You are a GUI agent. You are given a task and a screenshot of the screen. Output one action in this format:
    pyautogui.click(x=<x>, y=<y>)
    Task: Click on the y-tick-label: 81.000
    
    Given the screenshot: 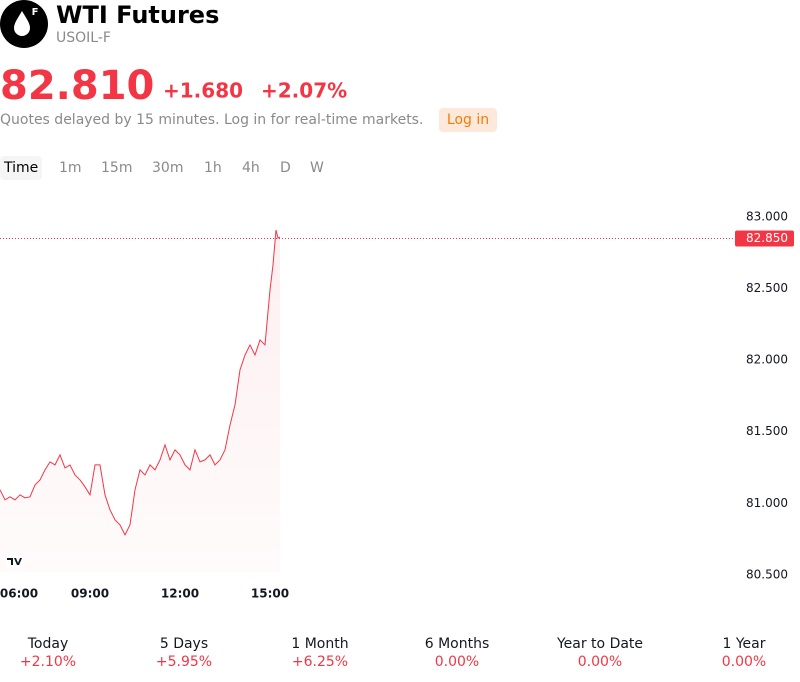 What is the action you would take?
    pyautogui.click(x=767, y=503)
    